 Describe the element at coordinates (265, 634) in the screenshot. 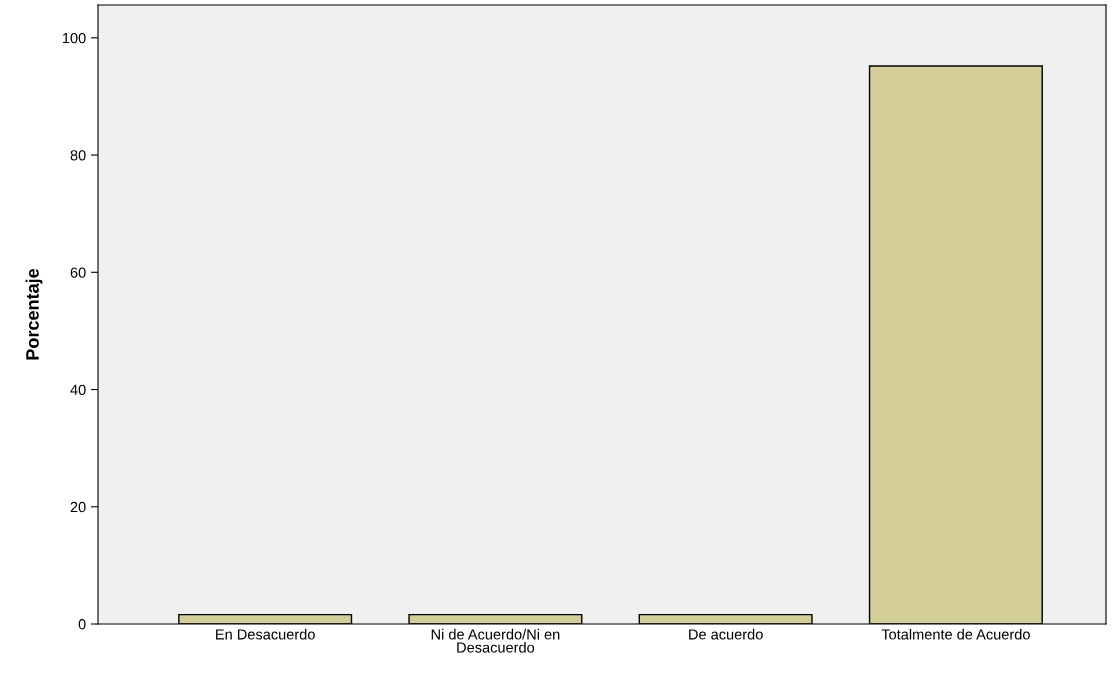

I see `x-tick-label: En Desacuerdo` at that location.